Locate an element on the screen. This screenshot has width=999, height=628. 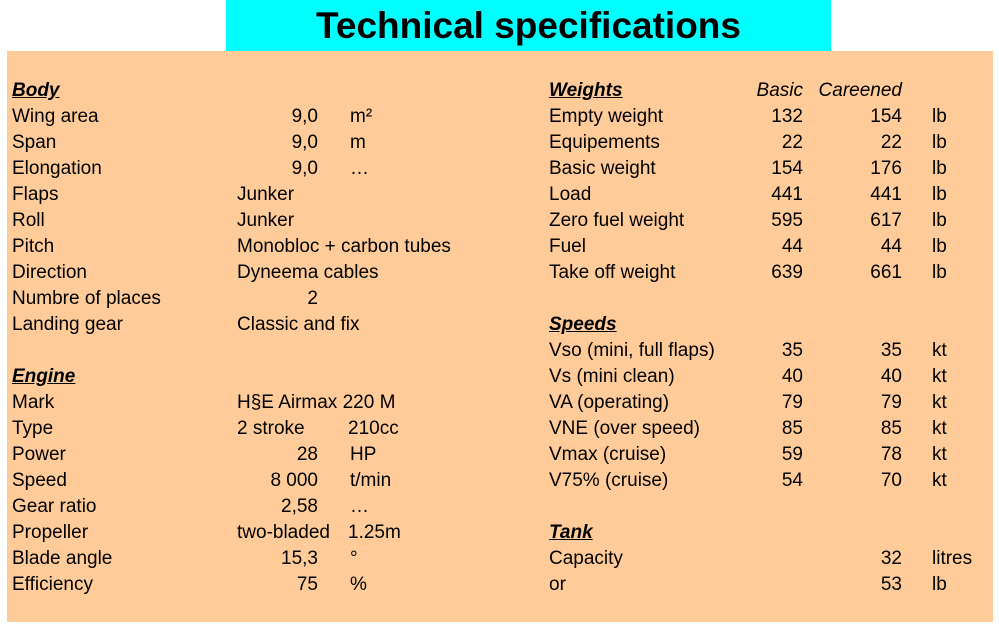
spec-unit: litres is located at coordinates (952, 558).